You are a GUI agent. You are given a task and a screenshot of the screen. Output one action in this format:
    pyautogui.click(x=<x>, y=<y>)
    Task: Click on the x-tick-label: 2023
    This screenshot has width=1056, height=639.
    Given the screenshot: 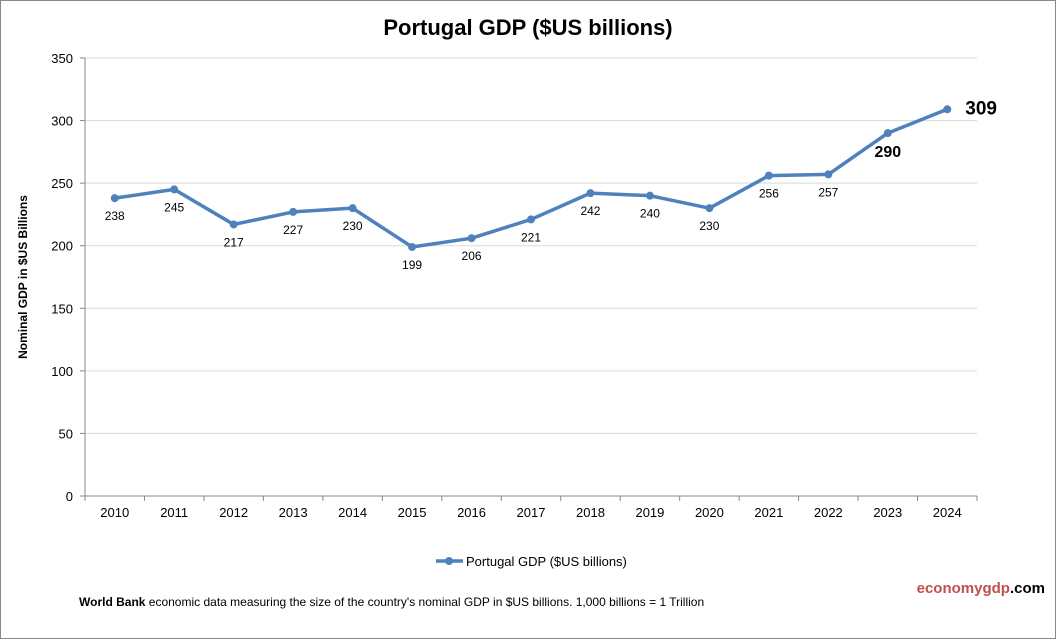 What is the action you would take?
    pyautogui.click(x=887, y=512)
    